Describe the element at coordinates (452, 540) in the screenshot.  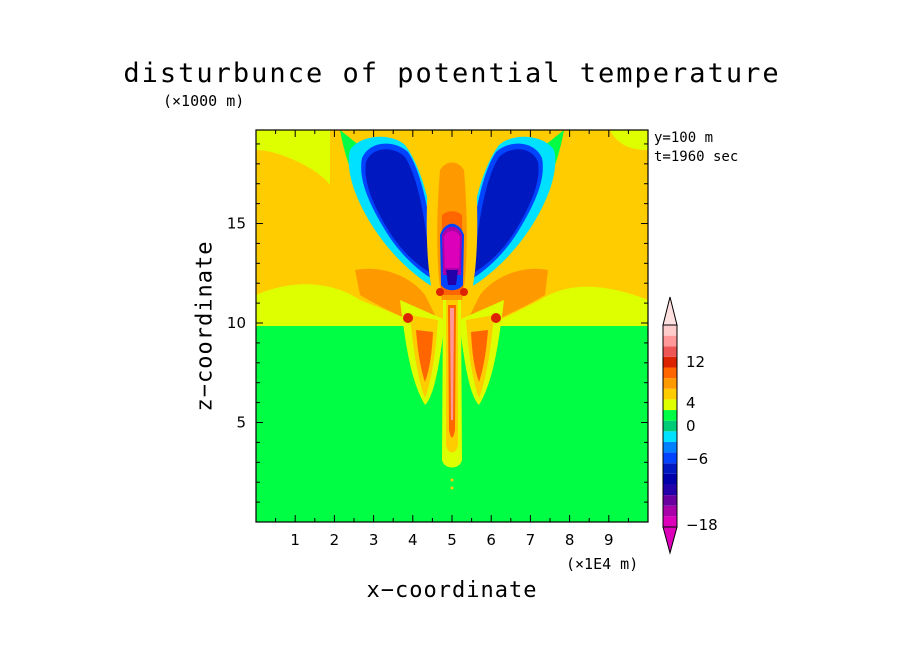
I see `x-tick-label: 5` at that location.